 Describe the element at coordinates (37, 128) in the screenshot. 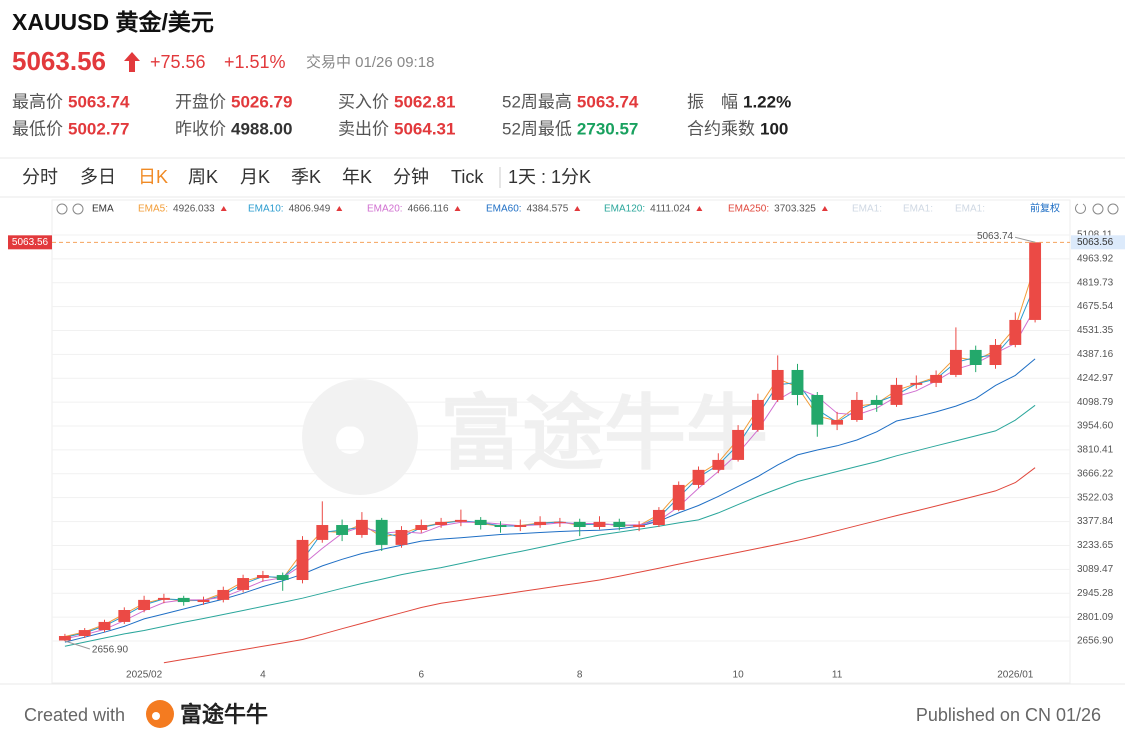

I see `stat-label: 最低价` at that location.